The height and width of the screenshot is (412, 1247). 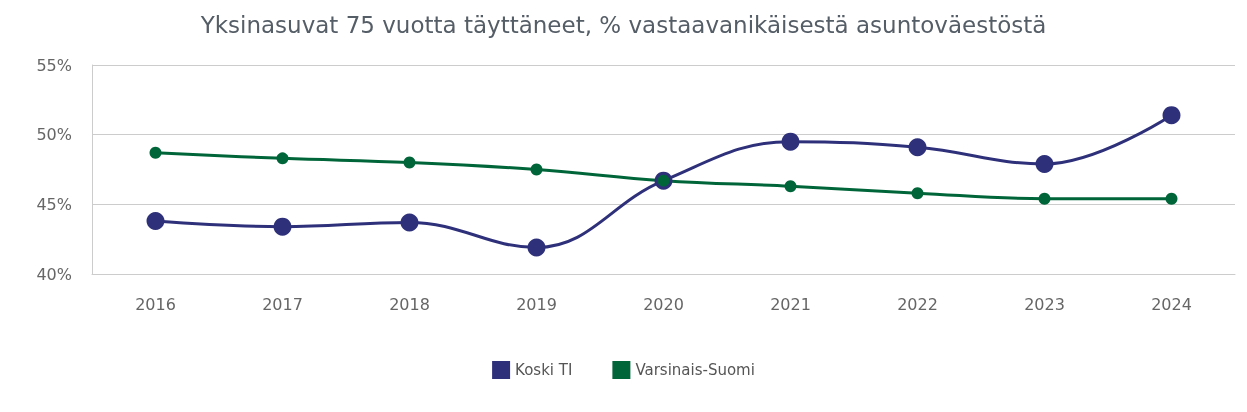 What do you see at coordinates (1044, 304) in the screenshot?
I see `x-tick-label: 2023` at bounding box center [1044, 304].